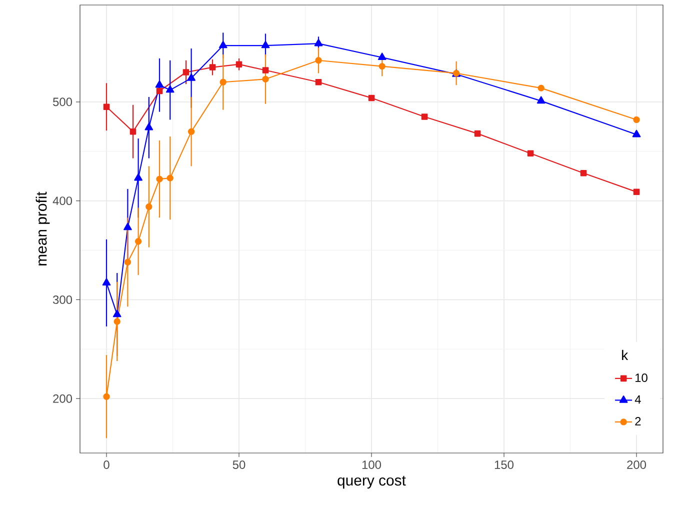  What do you see at coordinates (372, 464) in the screenshot?
I see `x-tick-label: 100` at bounding box center [372, 464].